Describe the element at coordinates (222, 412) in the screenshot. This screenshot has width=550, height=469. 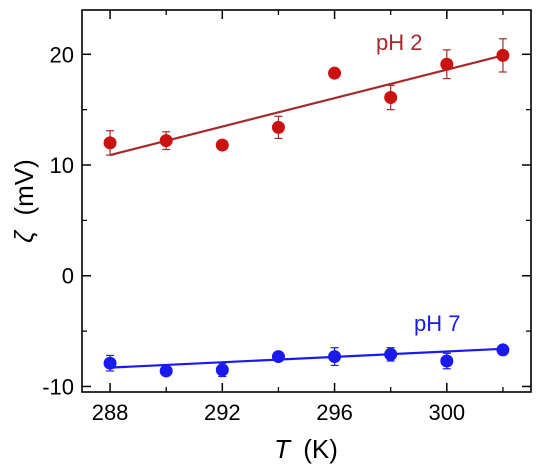
I see `x-tick-label: 292` at that location.